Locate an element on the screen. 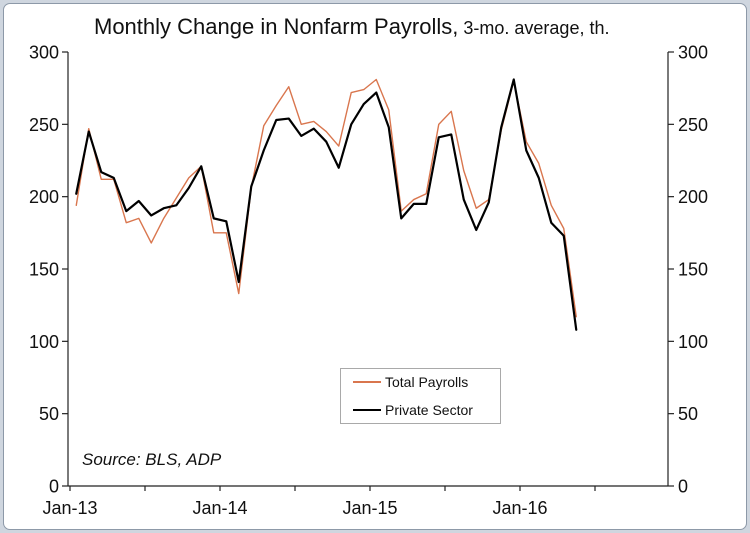  source-note: Source: BLS, ADP is located at coordinates (152, 459).